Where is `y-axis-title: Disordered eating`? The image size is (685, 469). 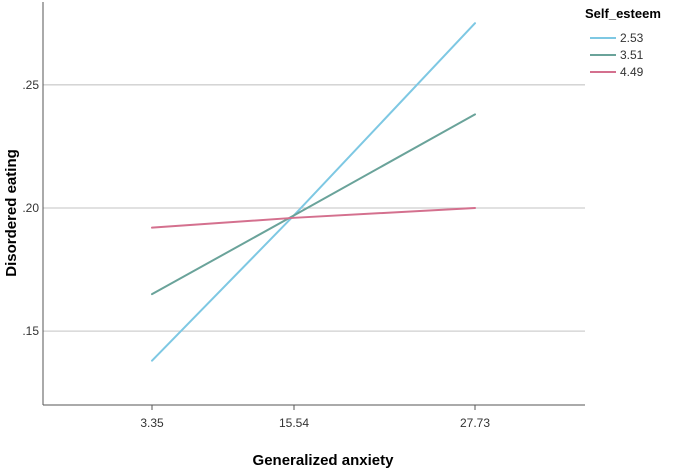 y-axis-title: Disordered eating is located at coordinates (11, 213).